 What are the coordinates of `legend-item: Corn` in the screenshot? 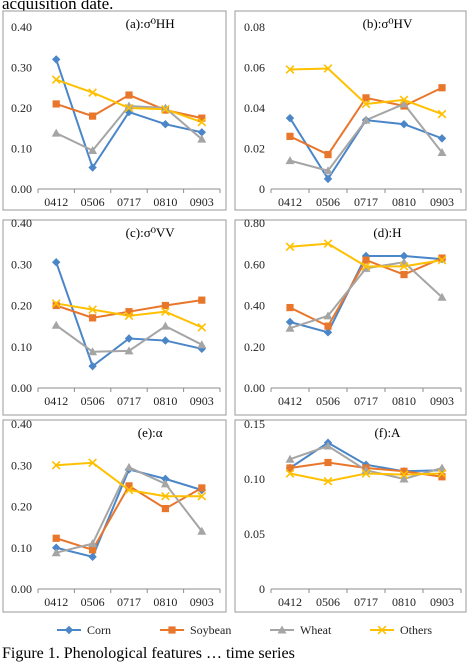 It's located at (84, 630).